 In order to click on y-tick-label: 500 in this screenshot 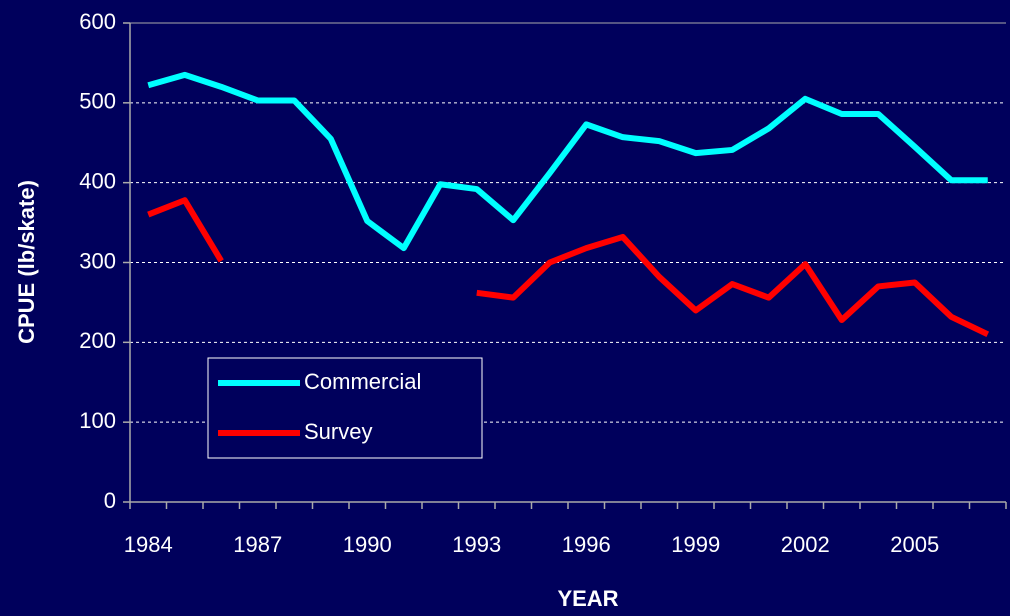, I will do `click(97, 101)`.